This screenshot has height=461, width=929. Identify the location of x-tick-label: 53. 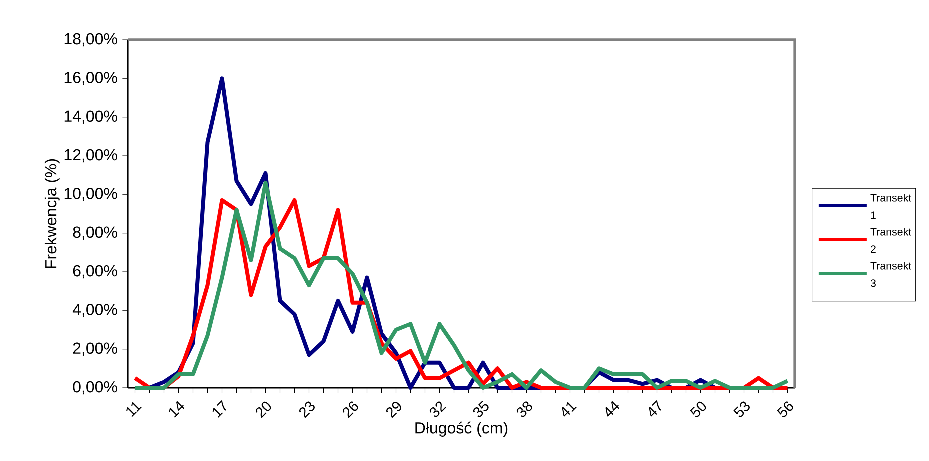
(742, 410).